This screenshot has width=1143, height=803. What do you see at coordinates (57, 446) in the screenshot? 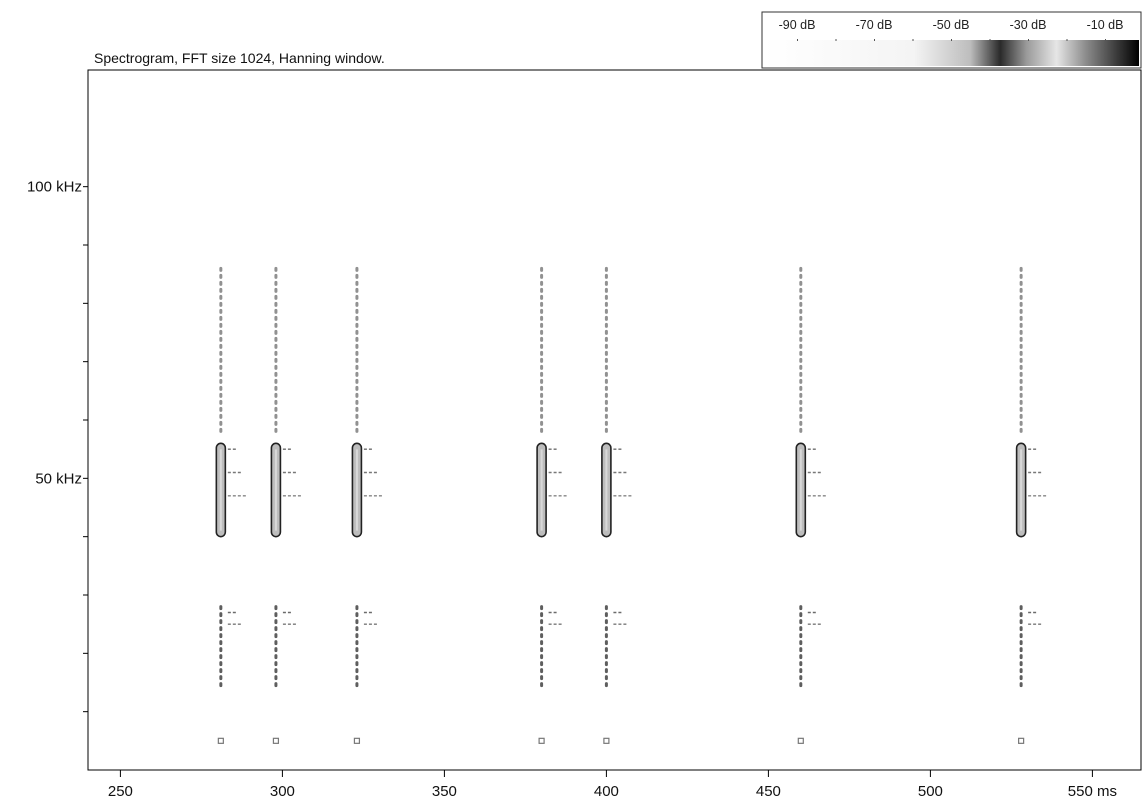
I see `y-axis: 100 kHz 50 kHz` at bounding box center [57, 446].